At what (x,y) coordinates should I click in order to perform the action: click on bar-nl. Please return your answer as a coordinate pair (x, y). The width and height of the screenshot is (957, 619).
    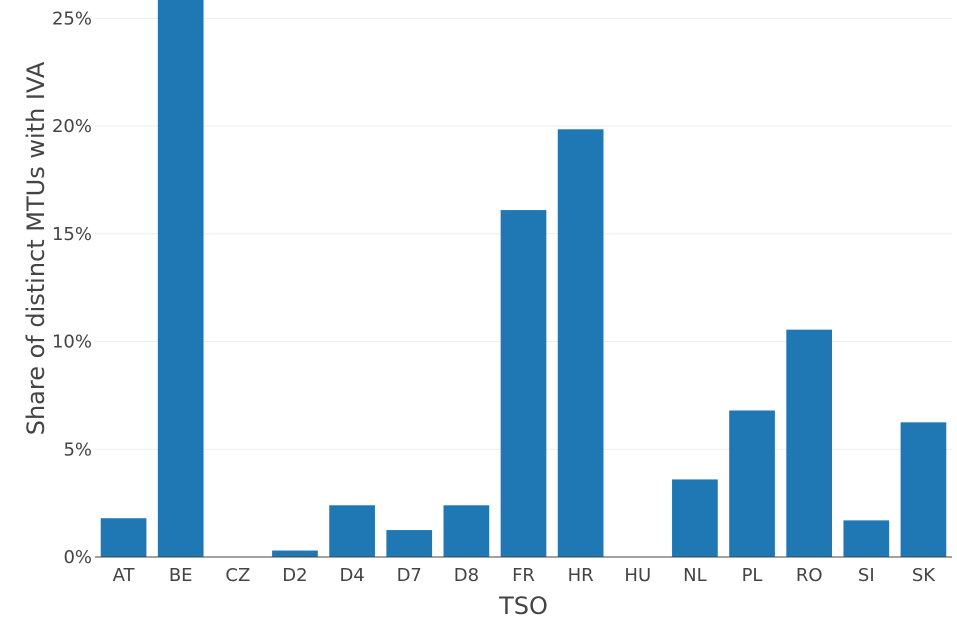
    Looking at the image, I should click on (695, 518).